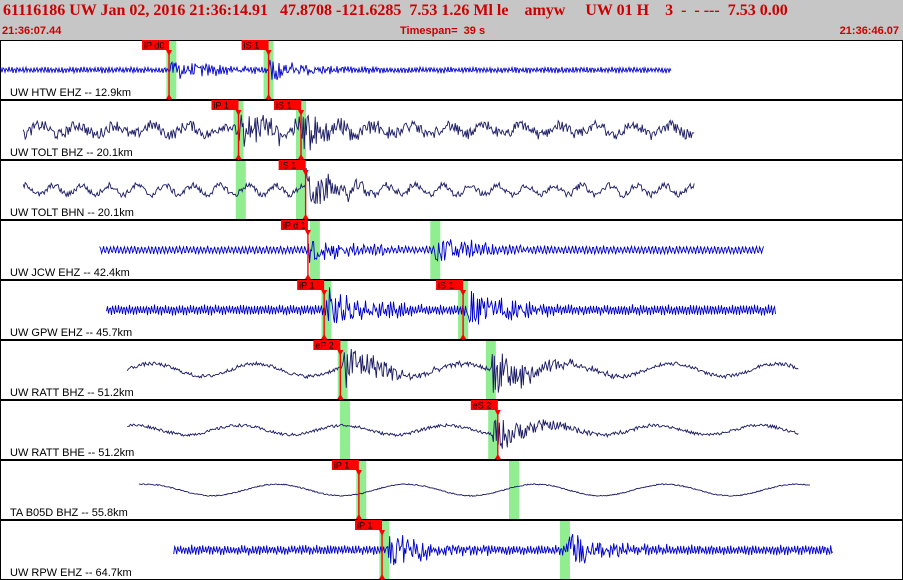 The width and height of the screenshot is (903, 580). Describe the element at coordinates (32, 31) in the screenshot. I see `start-time: 21:36:07.44` at that location.